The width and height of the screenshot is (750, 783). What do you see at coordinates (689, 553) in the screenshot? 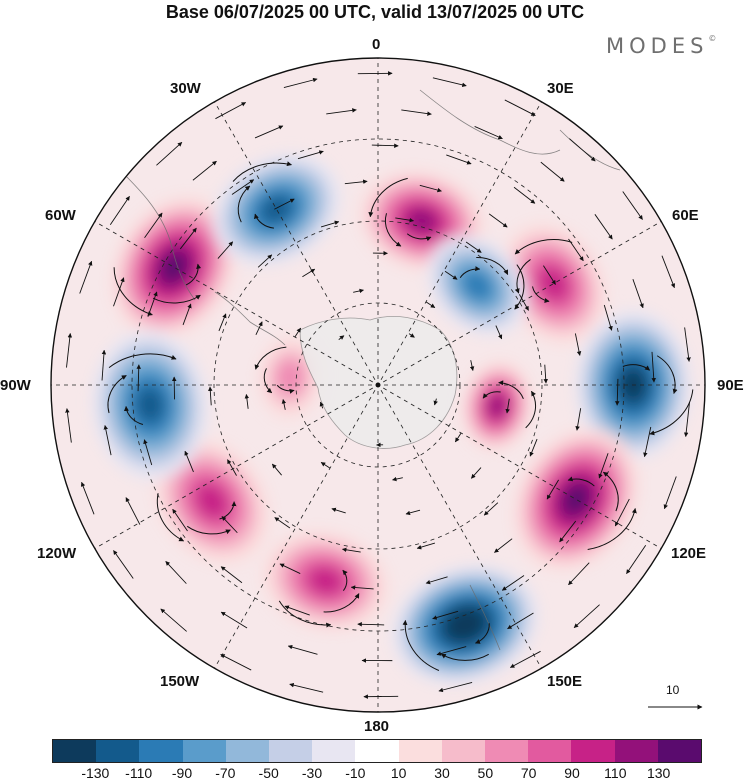
I see `lon-label-120e: 120E` at bounding box center [689, 553].